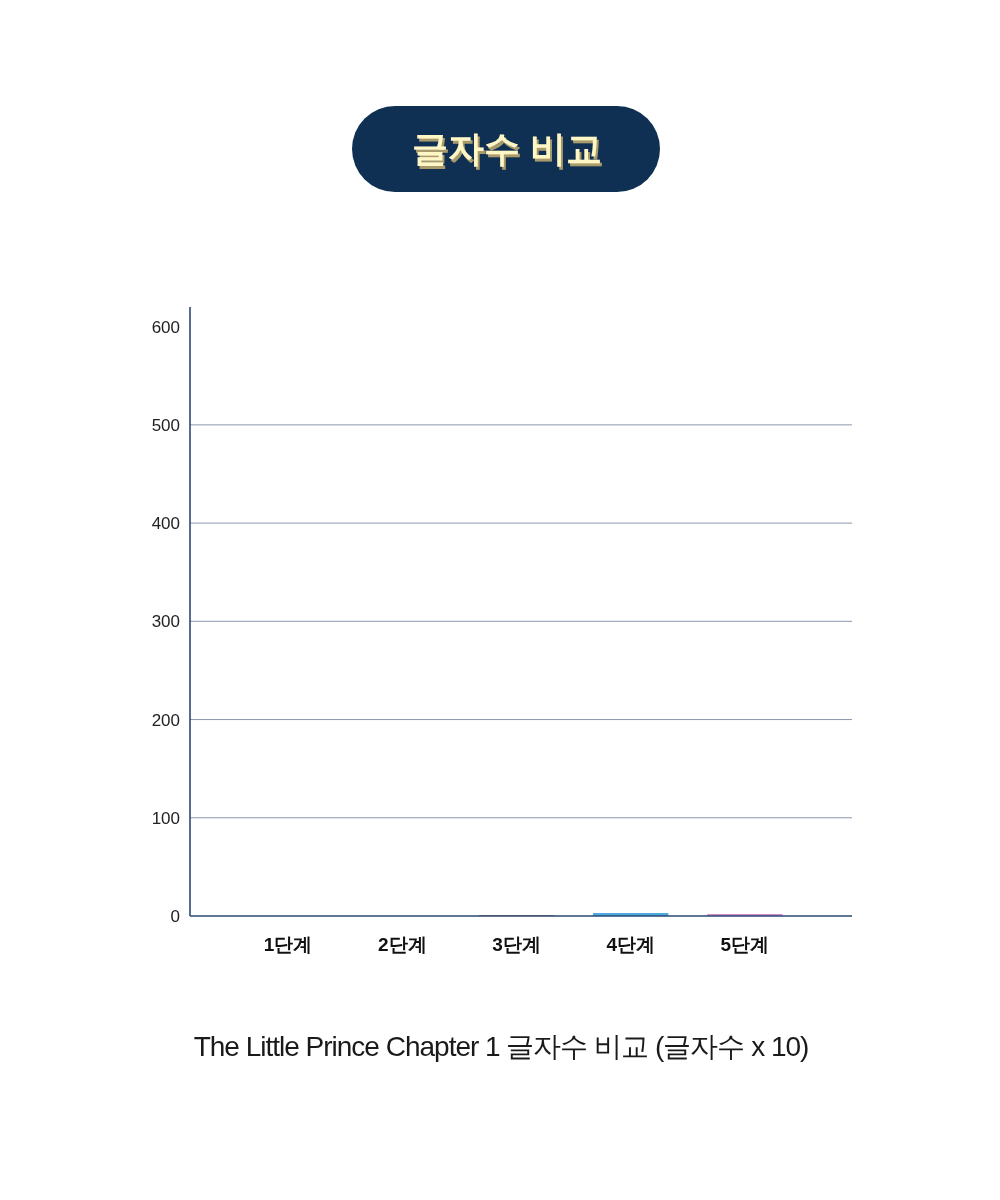  What do you see at coordinates (402, 944) in the screenshot?
I see `x-tick-label: 2단계` at bounding box center [402, 944].